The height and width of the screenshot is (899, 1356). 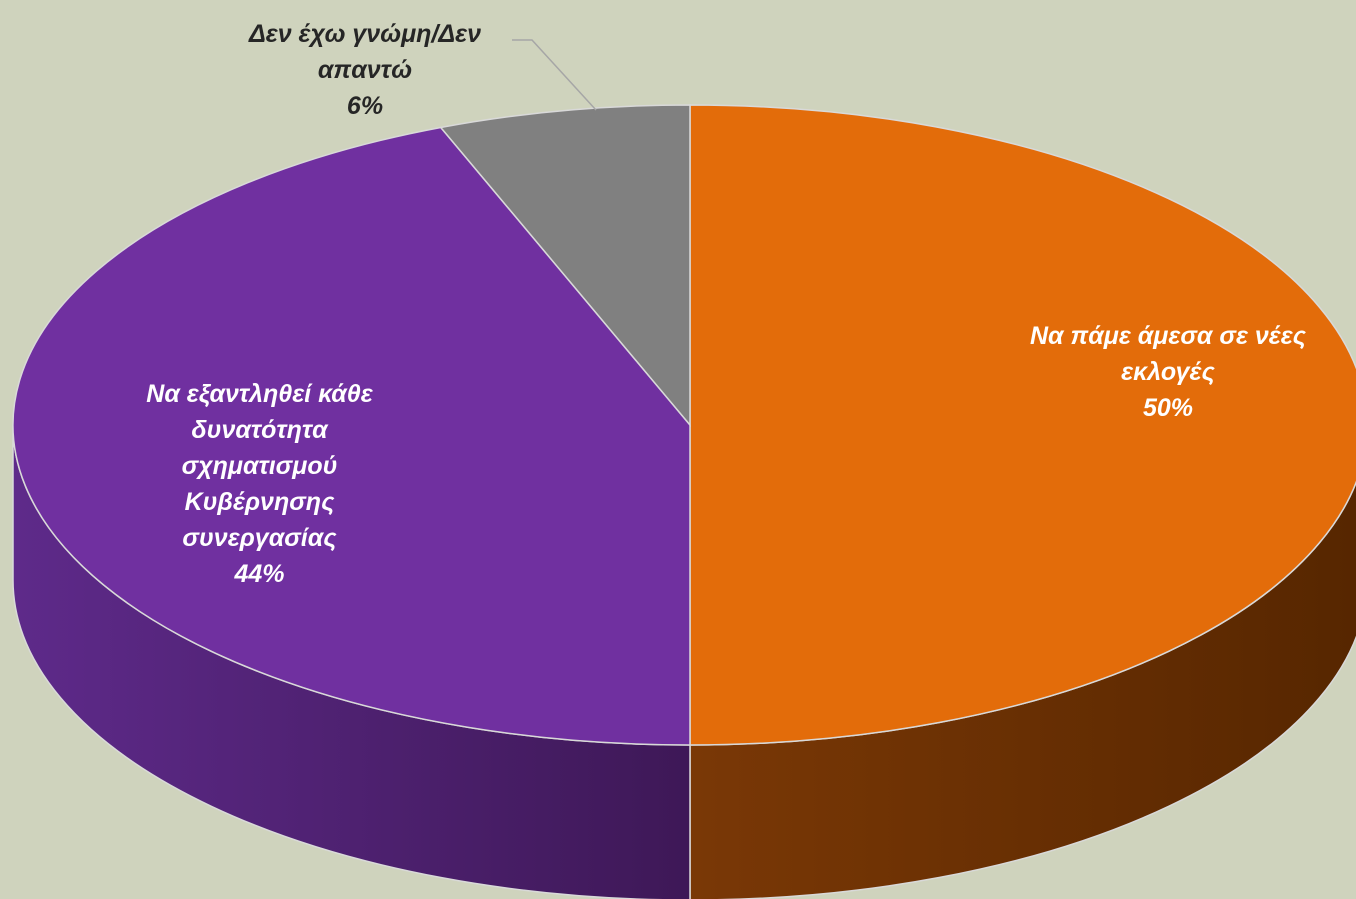 I want to click on category-label: Να πάμε άμεσα σε νέες εκλογές, so click(x=1167, y=354).